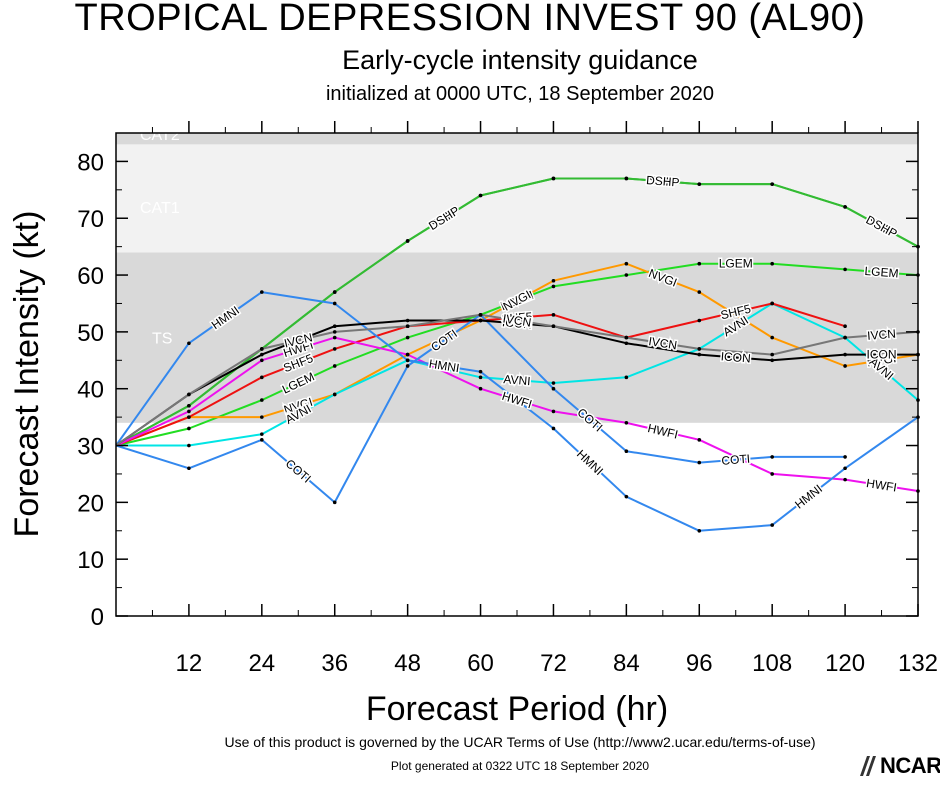 The image size is (940, 785). I want to click on x-tick-label: 96, so click(699, 663).